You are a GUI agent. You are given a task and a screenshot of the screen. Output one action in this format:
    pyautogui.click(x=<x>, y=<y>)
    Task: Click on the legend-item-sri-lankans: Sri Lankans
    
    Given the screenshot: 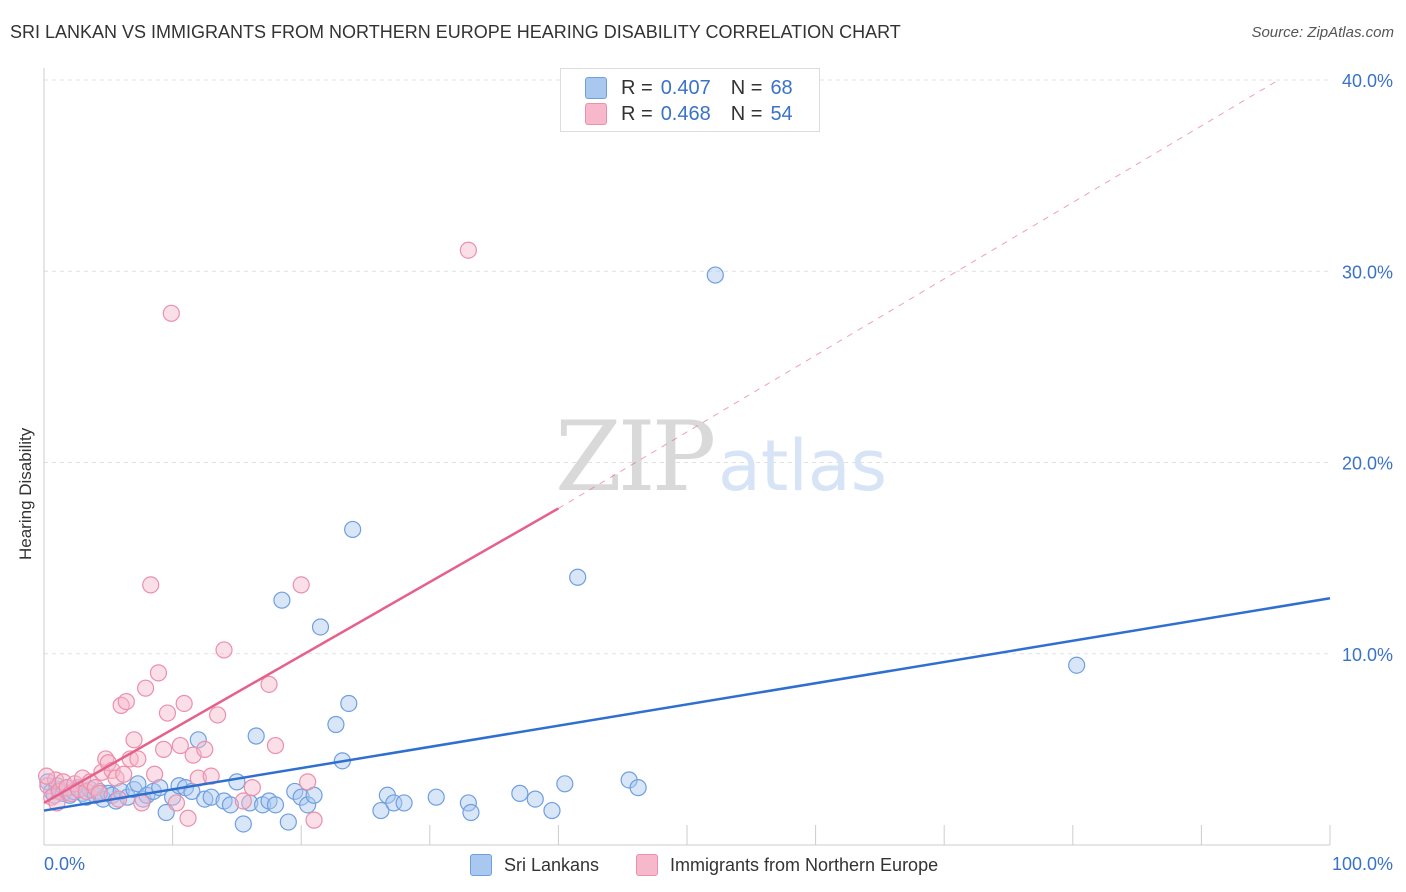 What is the action you would take?
    pyautogui.click(x=534, y=865)
    